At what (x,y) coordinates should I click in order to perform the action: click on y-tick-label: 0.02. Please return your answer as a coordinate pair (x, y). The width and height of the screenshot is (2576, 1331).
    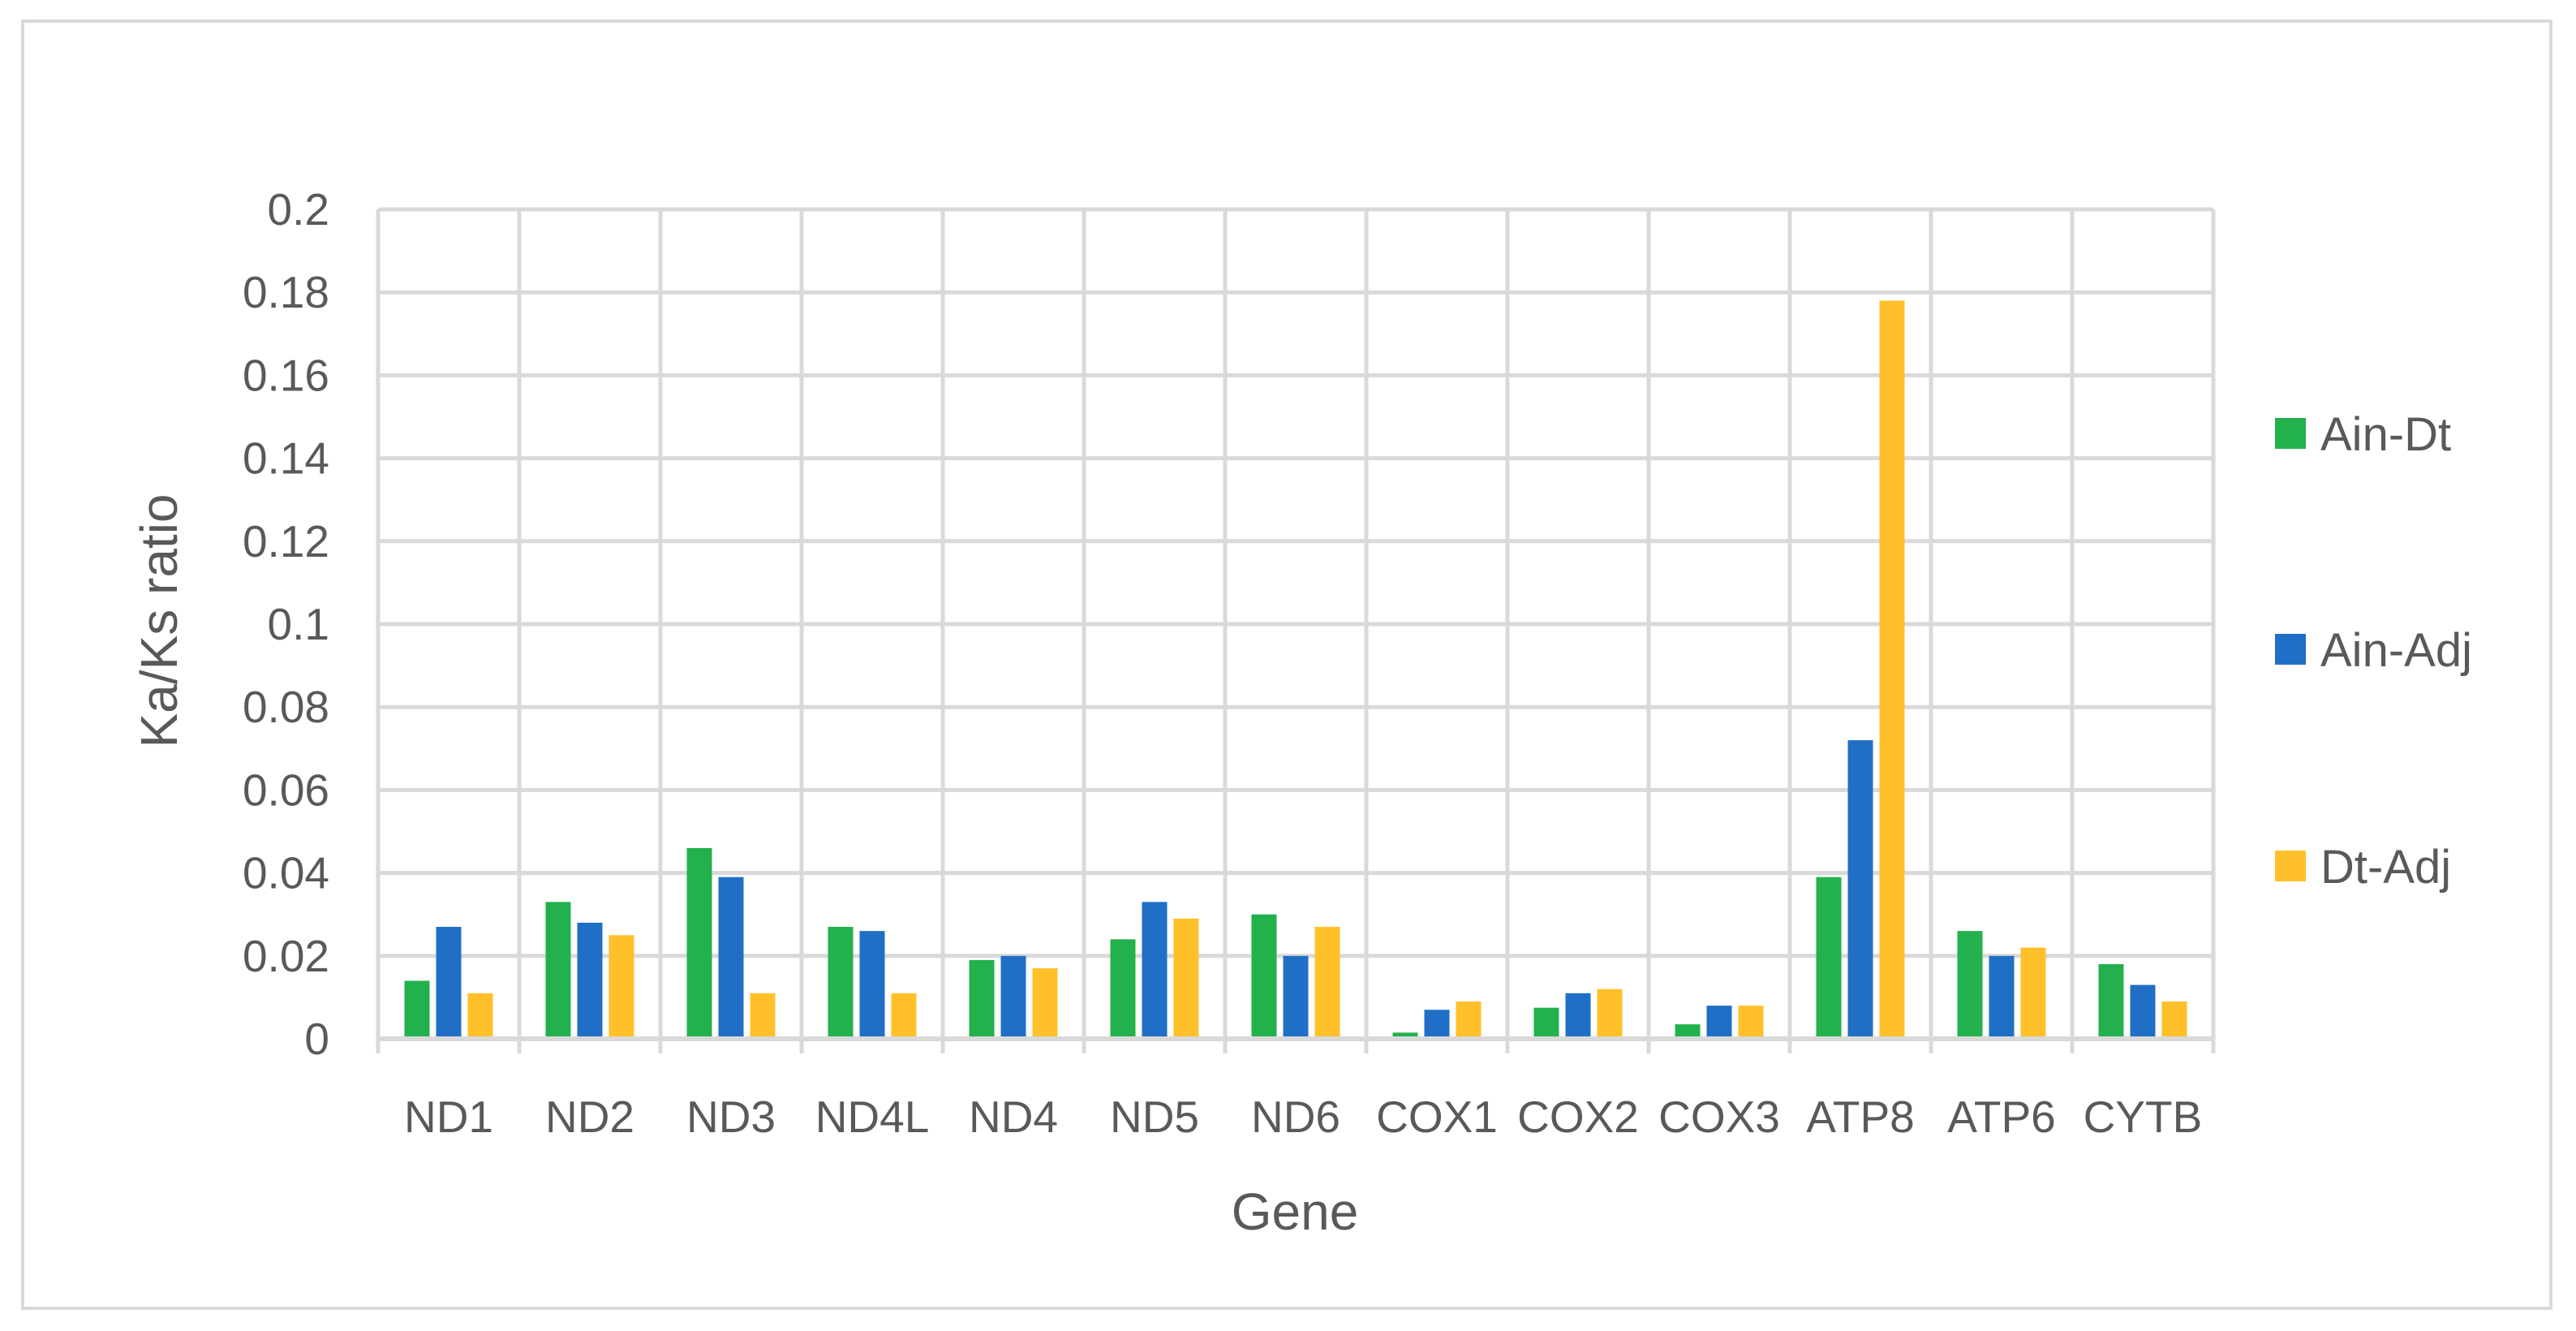
    Looking at the image, I should click on (286, 956).